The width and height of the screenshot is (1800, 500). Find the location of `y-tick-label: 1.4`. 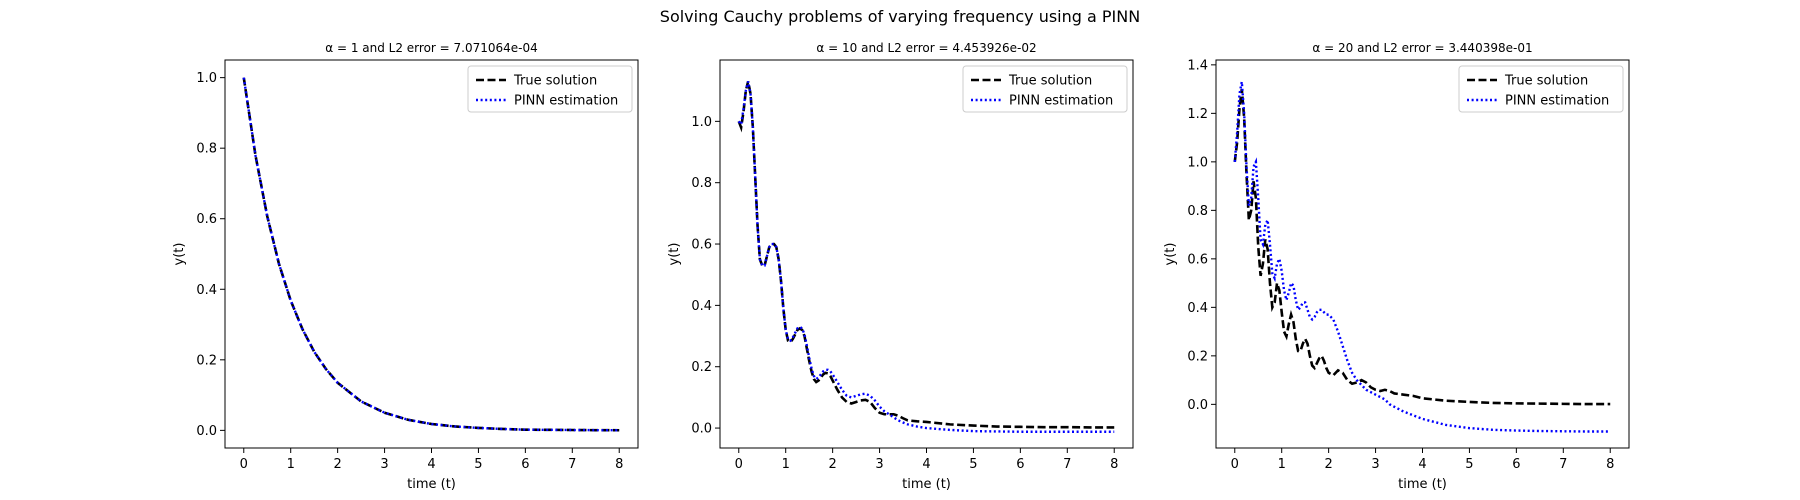

y-tick-label: 1.4 is located at coordinates (1197, 65).